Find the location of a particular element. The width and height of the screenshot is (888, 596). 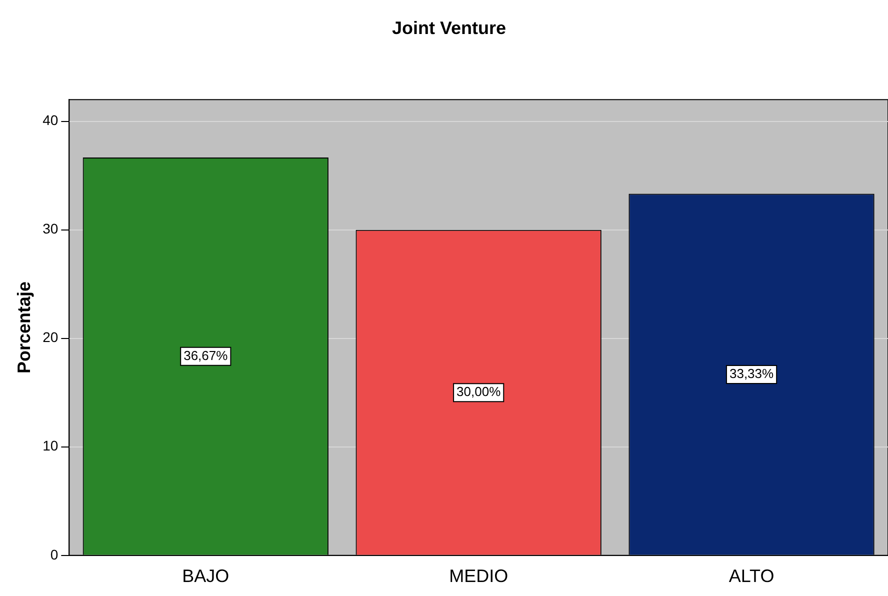

data-label: 30,00% is located at coordinates (479, 392).